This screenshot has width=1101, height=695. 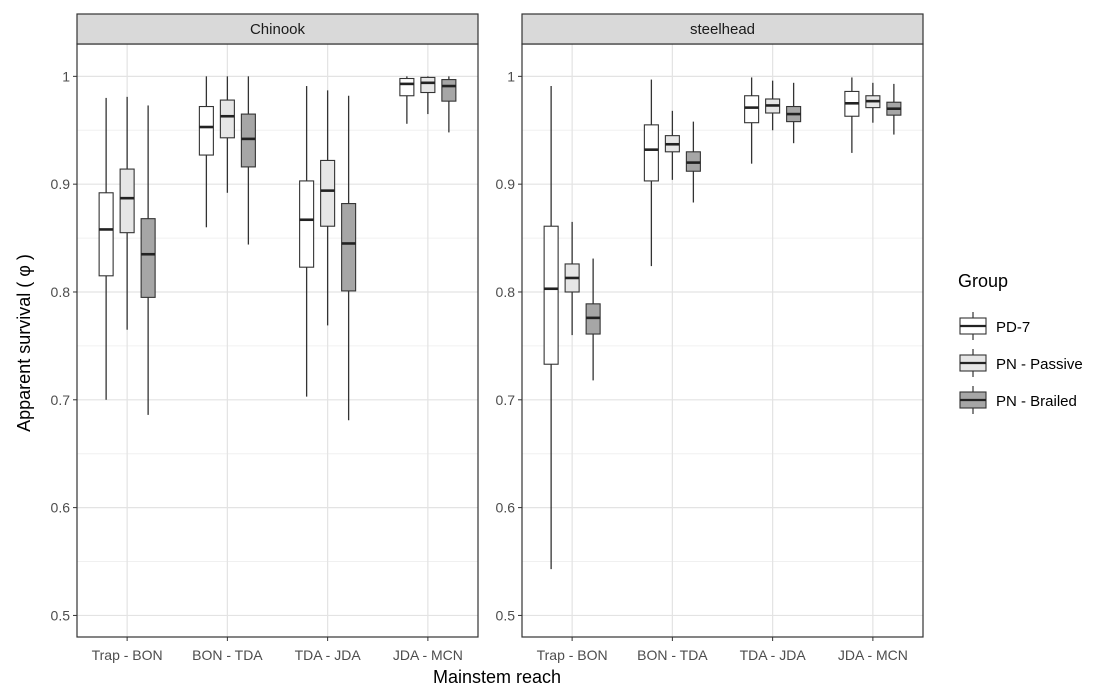 I want to click on legend-title: Group, so click(x=983, y=281).